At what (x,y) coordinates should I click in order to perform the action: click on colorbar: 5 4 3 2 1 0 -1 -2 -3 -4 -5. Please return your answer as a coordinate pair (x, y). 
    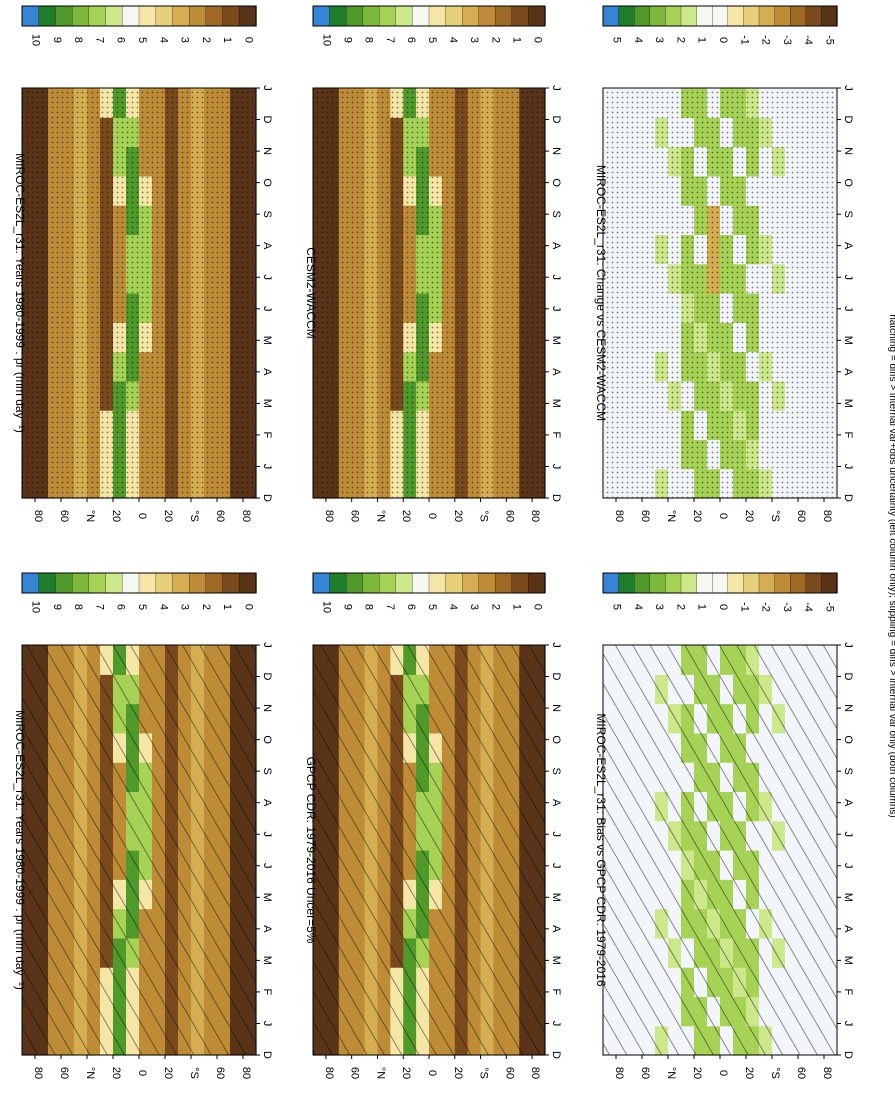
    Looking at the image, I should click on (720, 592).